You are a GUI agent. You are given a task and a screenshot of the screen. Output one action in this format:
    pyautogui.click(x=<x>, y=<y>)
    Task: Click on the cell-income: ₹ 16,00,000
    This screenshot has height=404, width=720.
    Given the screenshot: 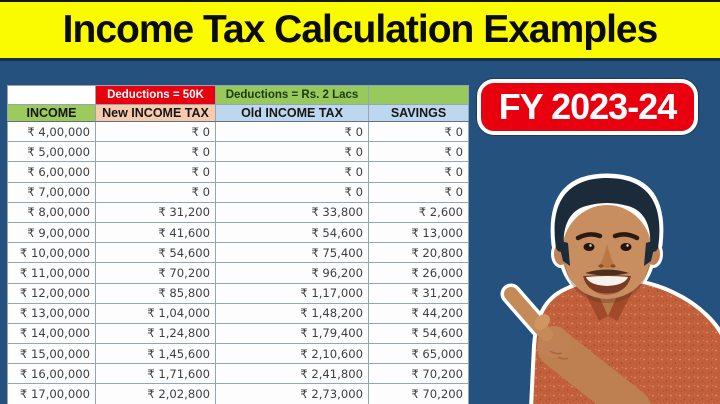 What is the action you would take?
    pyautogui.click(x=51, y=374)
    